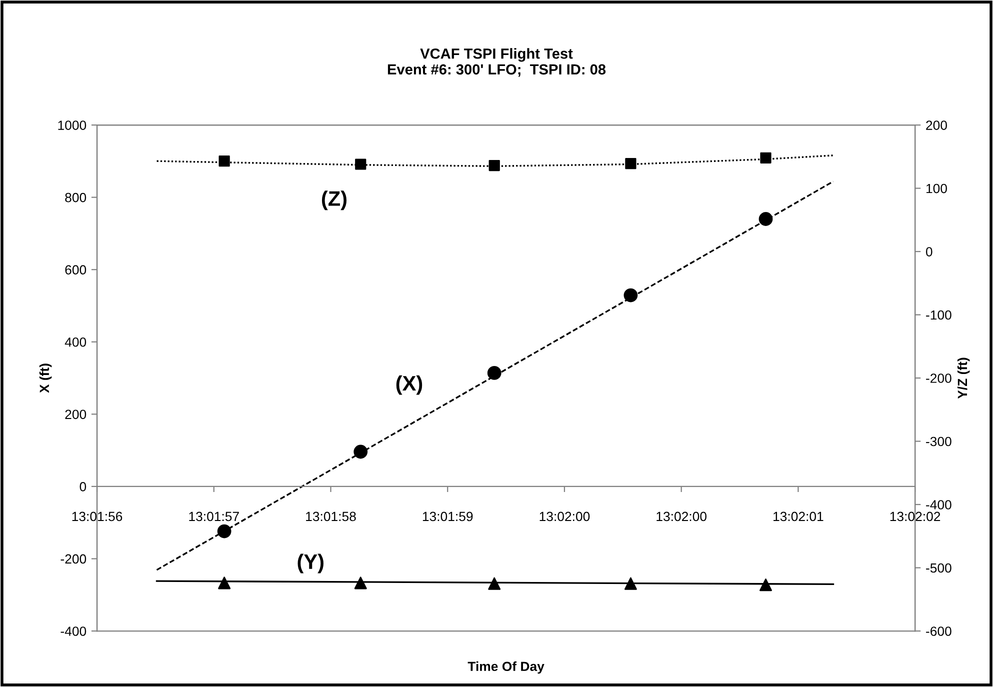 The width and height of the screenshot is (993, 687). Describe the element at coordinates (936, 189) in the screenshot. I see `y2-tick-label: 100` at that location.